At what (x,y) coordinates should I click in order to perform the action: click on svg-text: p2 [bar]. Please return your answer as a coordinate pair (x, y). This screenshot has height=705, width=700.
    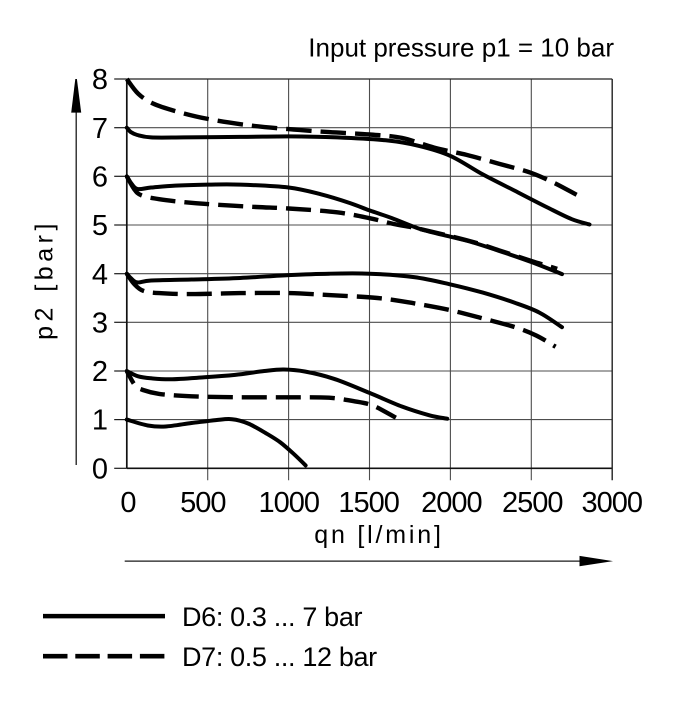
    Looking at the image, I should click on (45, 279).